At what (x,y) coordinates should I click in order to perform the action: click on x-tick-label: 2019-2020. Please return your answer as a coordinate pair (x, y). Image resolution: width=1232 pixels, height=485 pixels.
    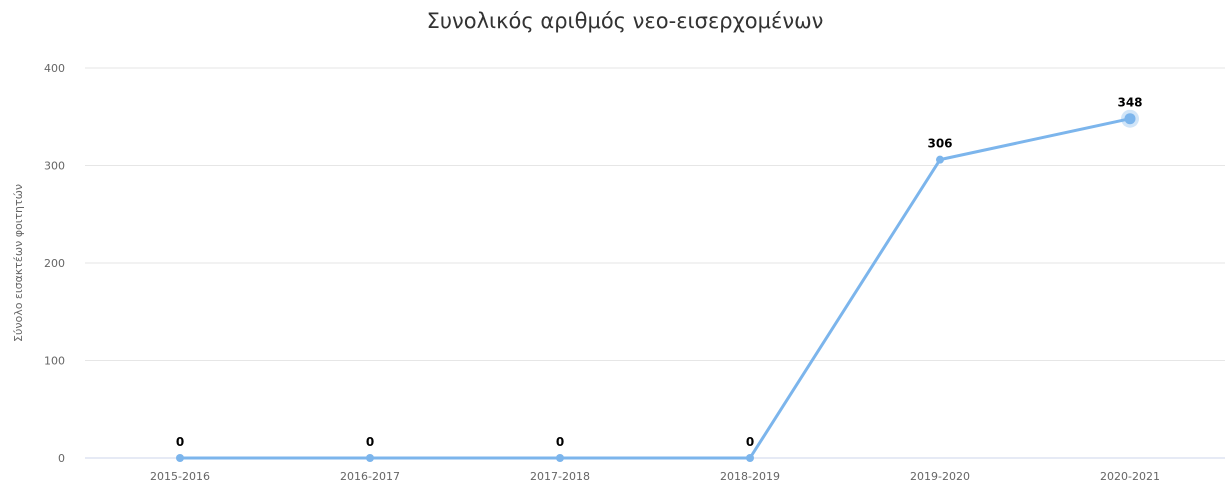
    Looking at the image, I should click on (940, 476).